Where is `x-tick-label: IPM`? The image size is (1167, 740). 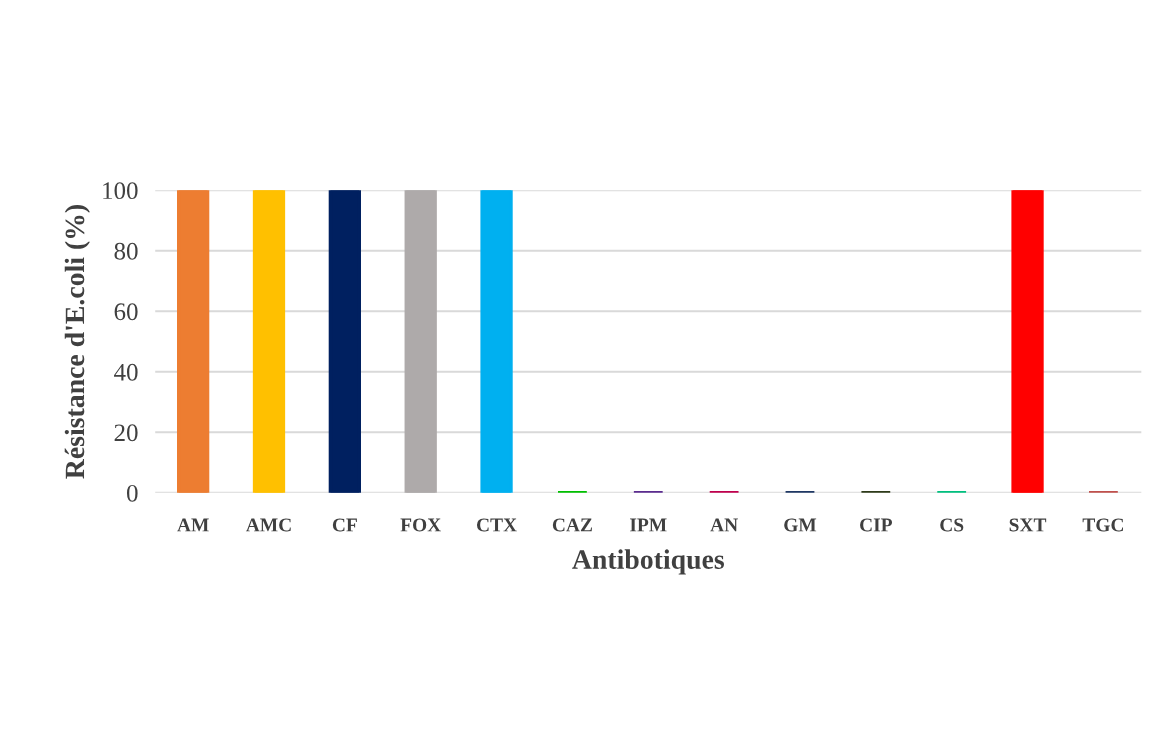 x-tick-label: IPM is located at coordinates (648, 525).